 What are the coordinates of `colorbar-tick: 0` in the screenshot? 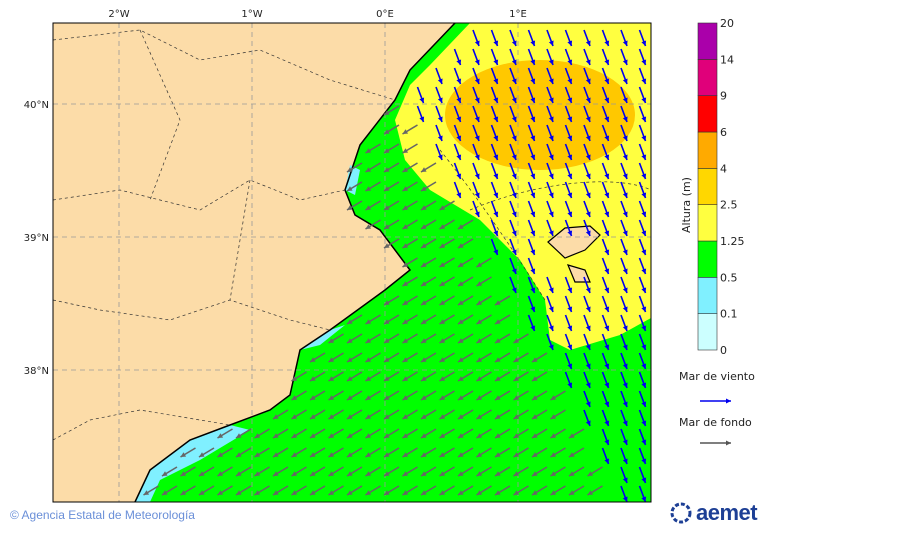 It's located at (723, 350).